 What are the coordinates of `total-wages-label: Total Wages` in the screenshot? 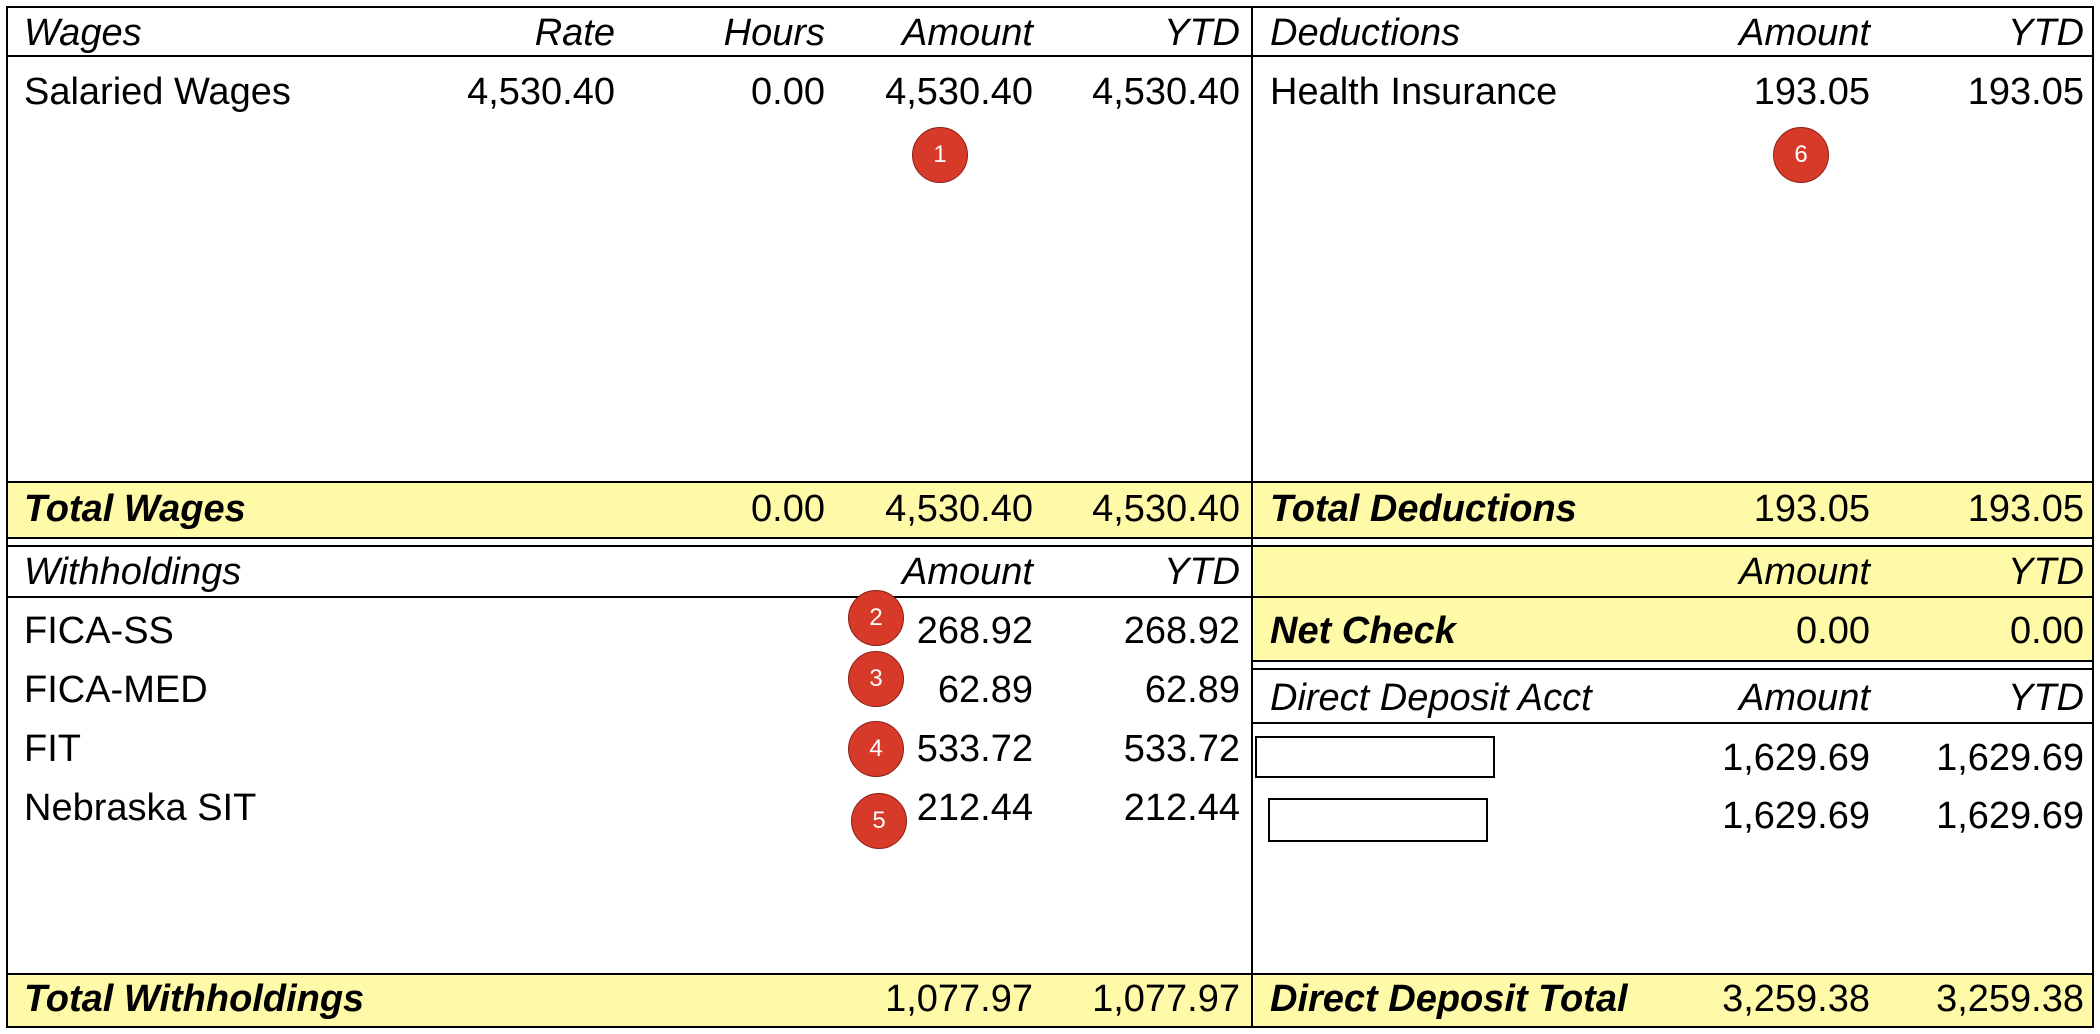 It's located at (135, 509).